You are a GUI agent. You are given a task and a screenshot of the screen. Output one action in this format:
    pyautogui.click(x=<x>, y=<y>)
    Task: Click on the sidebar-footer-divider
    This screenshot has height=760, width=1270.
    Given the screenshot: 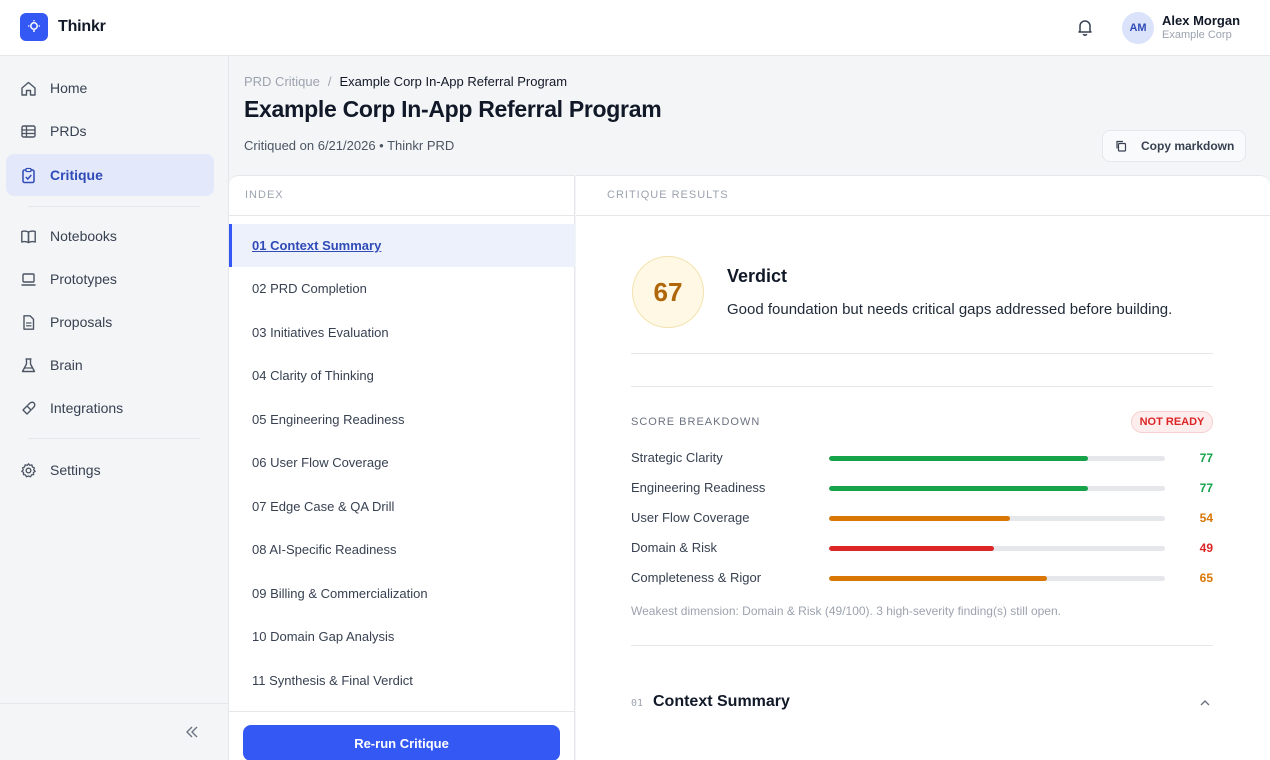 What is the action you would take?
    pyautogui.click(x=114, y=703)
    